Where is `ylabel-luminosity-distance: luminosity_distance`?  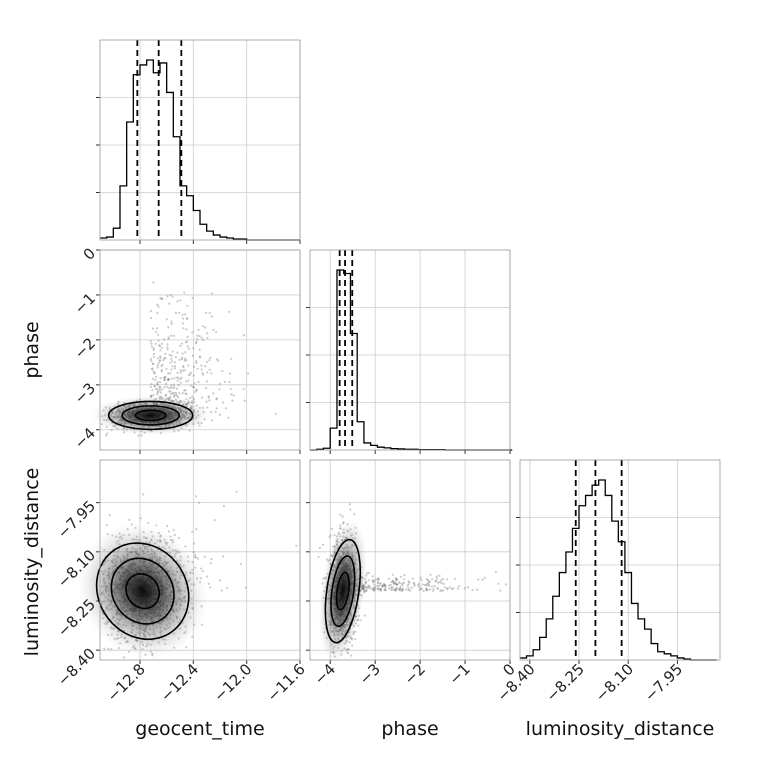
ylabel-luminosity-distance: luminosity_distance is located at coordinates (32, 562).